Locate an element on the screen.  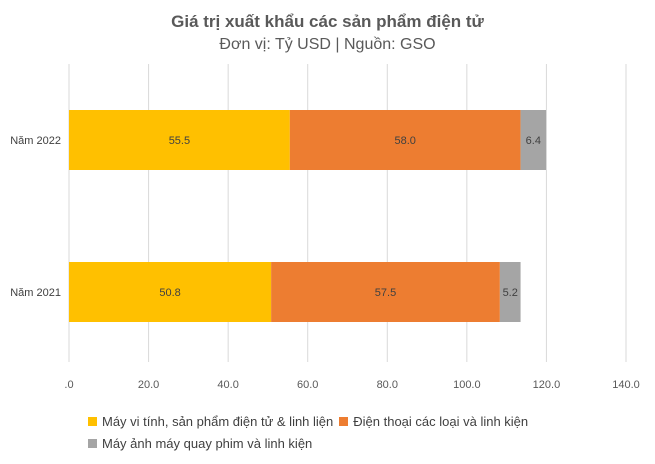
legend-label-cameras: Máy ảnh máy quay phim và linh kiện is located at coordinates (207, 443).